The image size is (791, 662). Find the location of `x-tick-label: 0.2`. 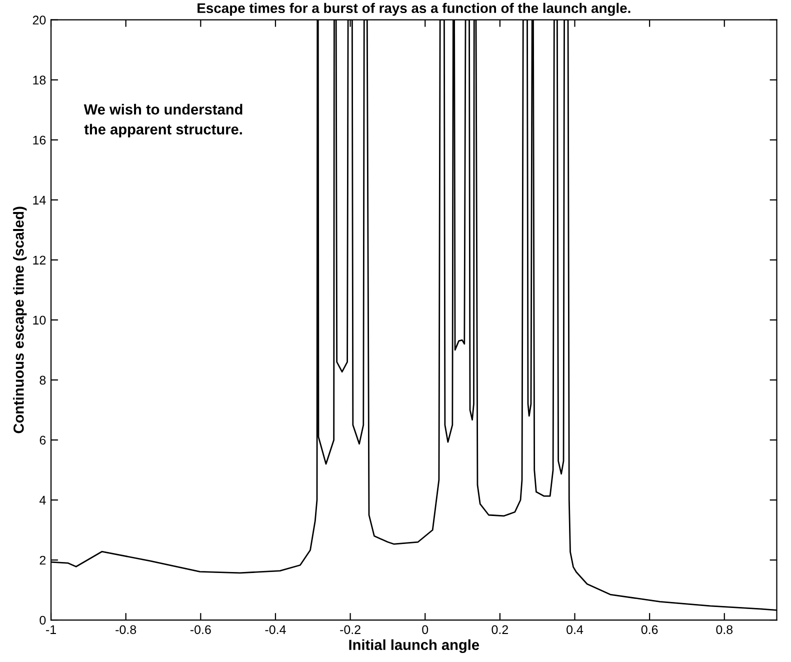

x-tick-label: 0.2 is located at coordinates (500, 629).